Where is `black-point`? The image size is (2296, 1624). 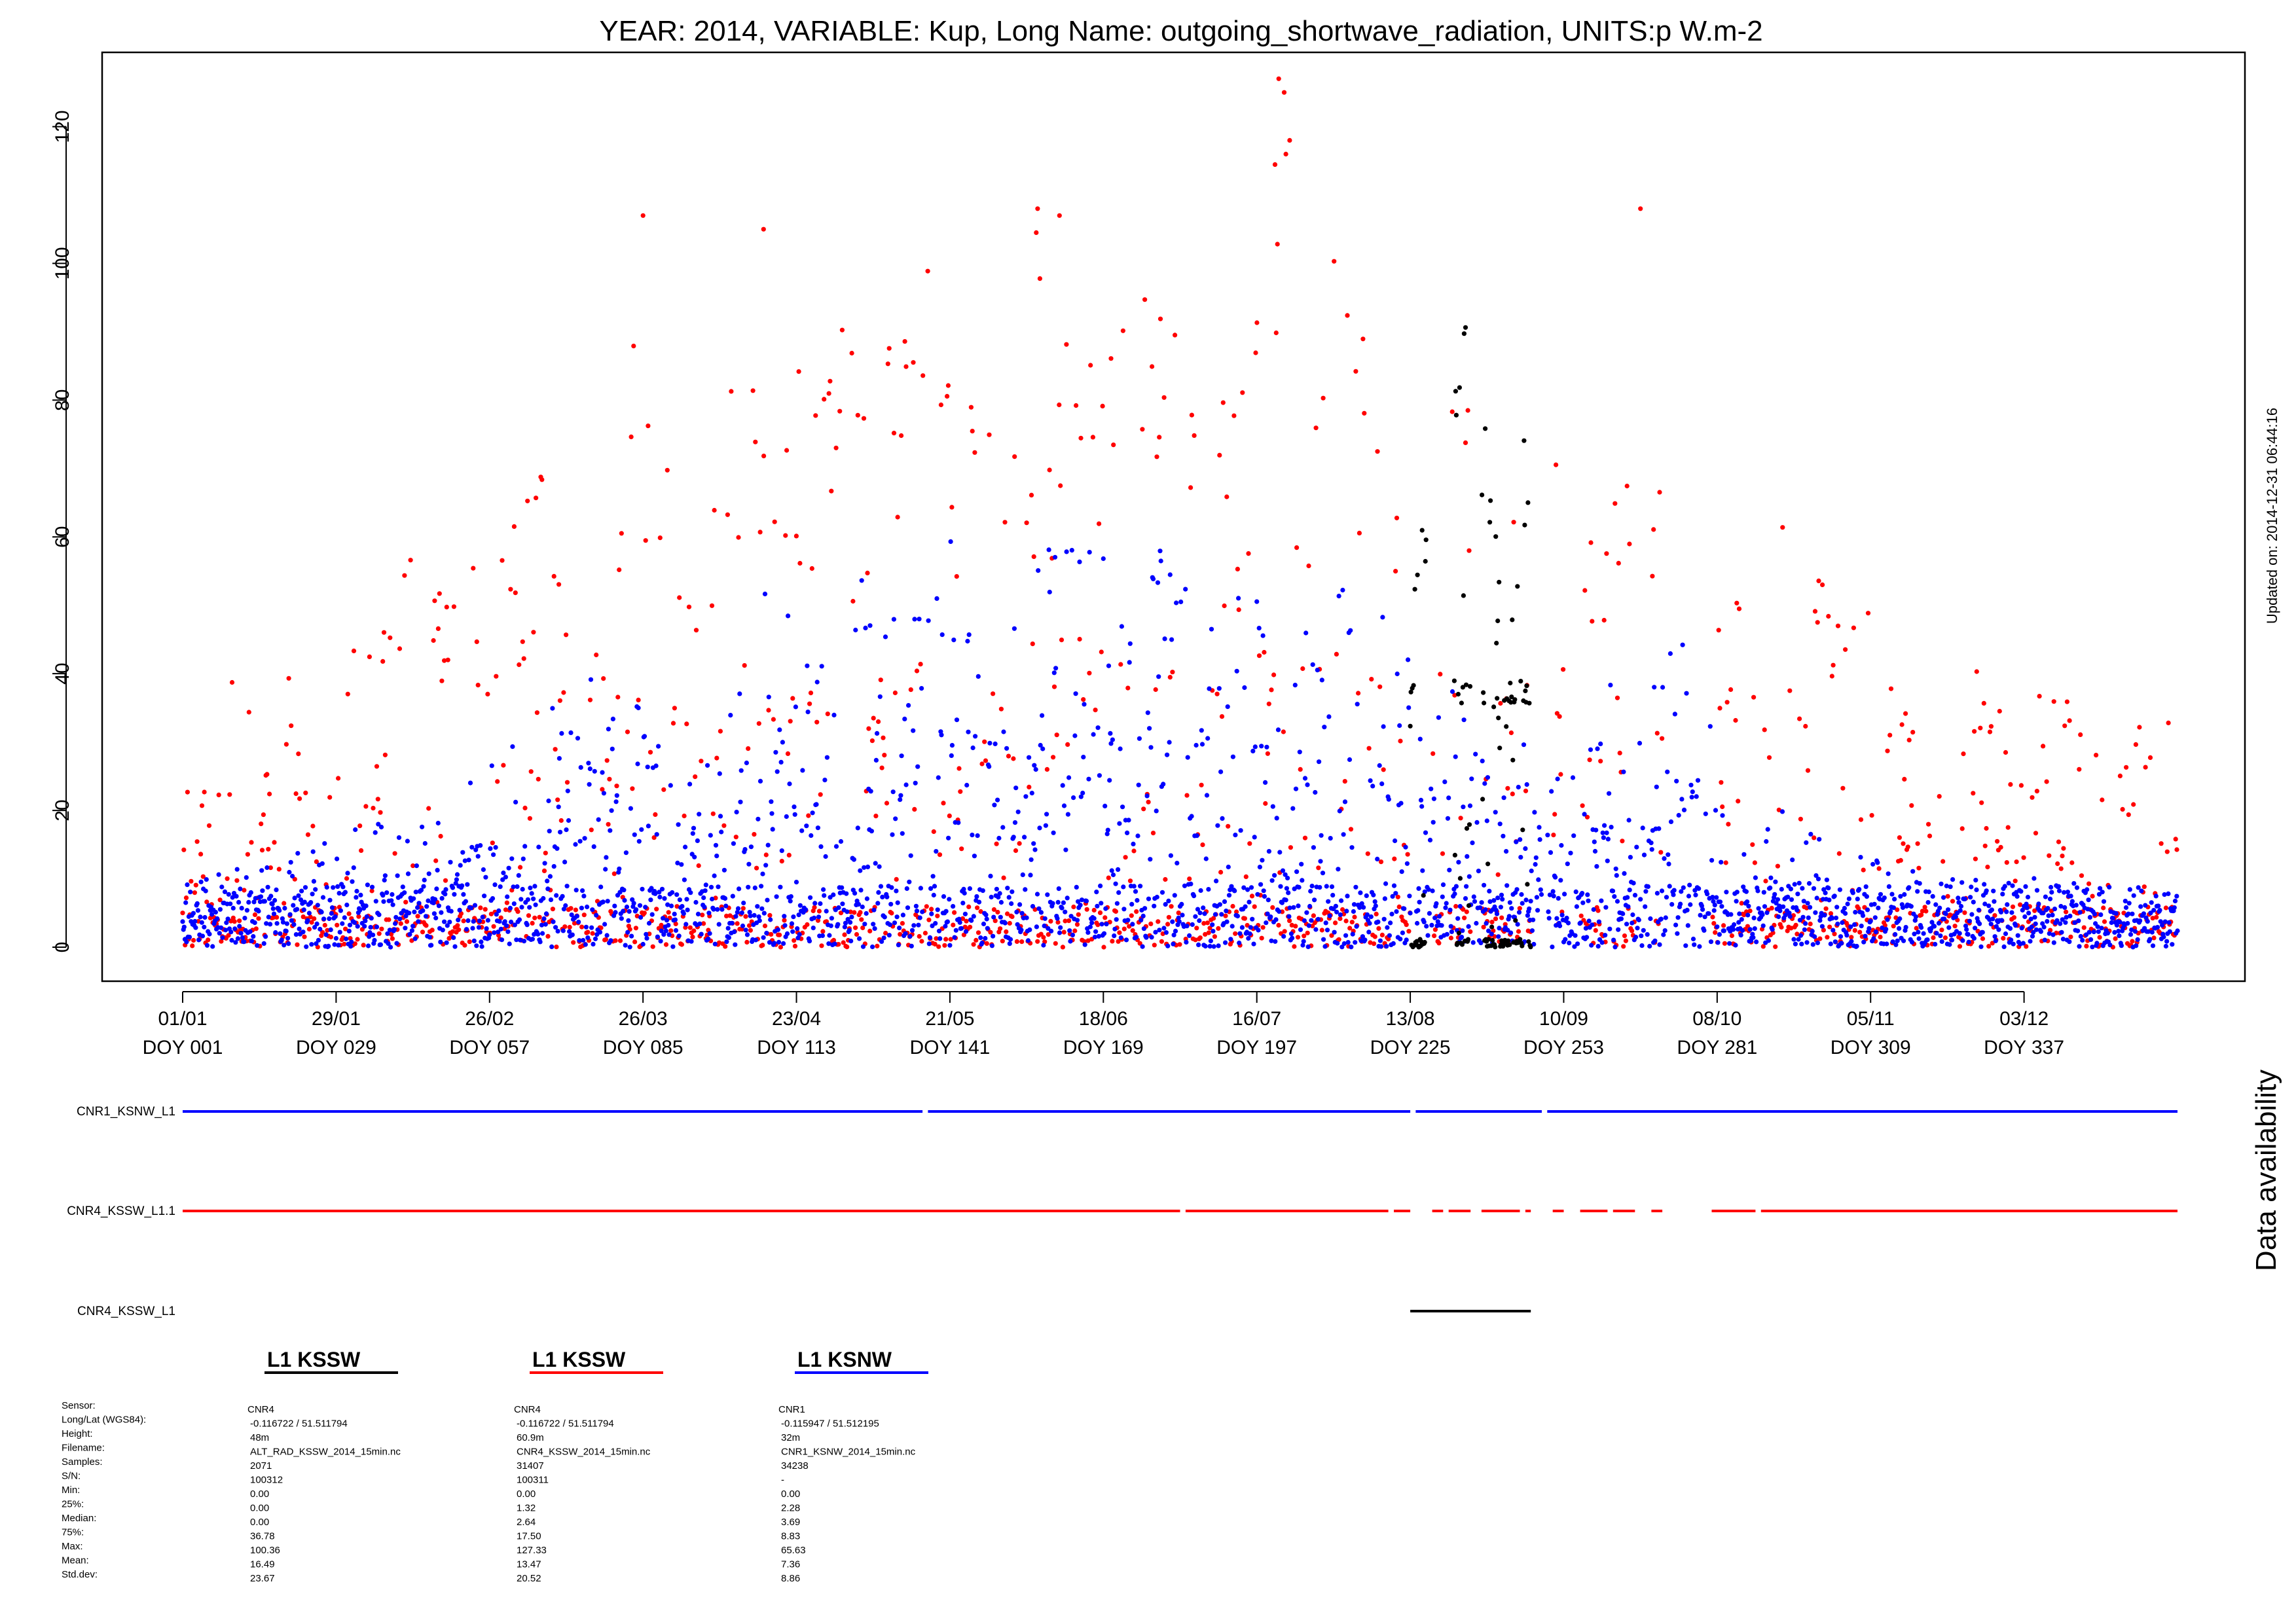 black-point is located at coordinates (1520, 939).